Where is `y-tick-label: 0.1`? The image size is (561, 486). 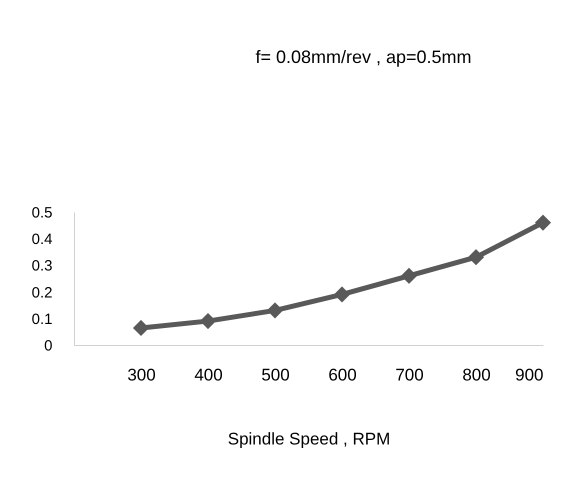 y-tick-label: 0.1 is located at coordinates (42, 319).